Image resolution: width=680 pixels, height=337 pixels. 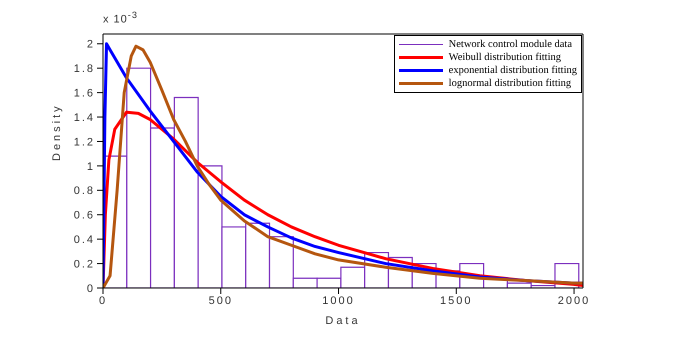 What do you see at coordinates (343, 321) in the screenshot?
I see `x-axis-title: Data` at bounding box center [343, 321].